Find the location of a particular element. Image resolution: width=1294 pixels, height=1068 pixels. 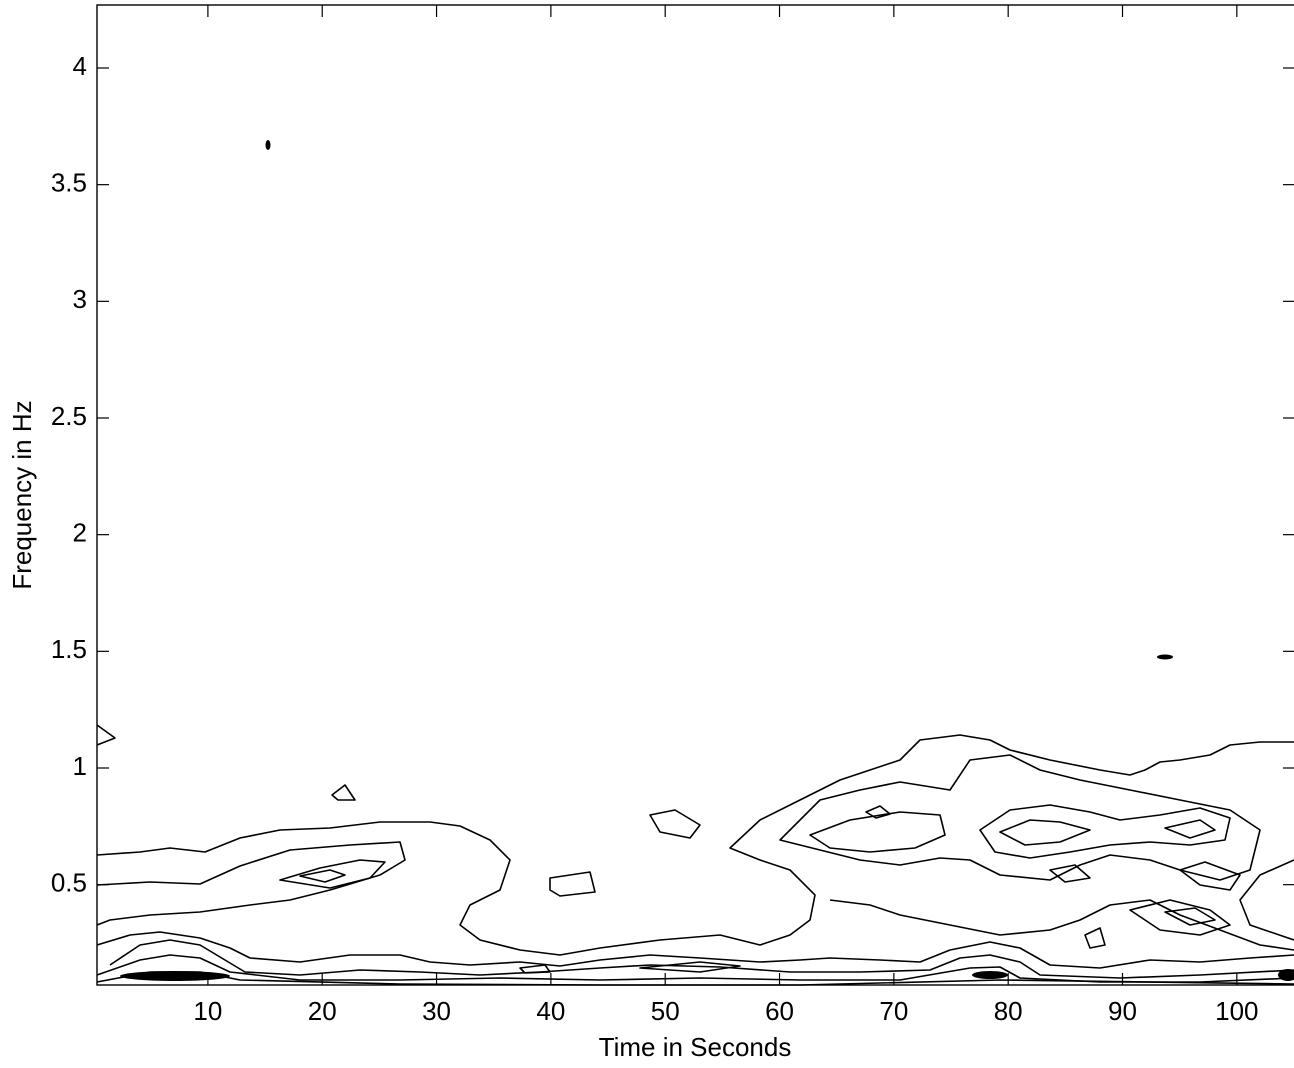

x-tick-label: 90 is located at coordinates (1122, 1011).